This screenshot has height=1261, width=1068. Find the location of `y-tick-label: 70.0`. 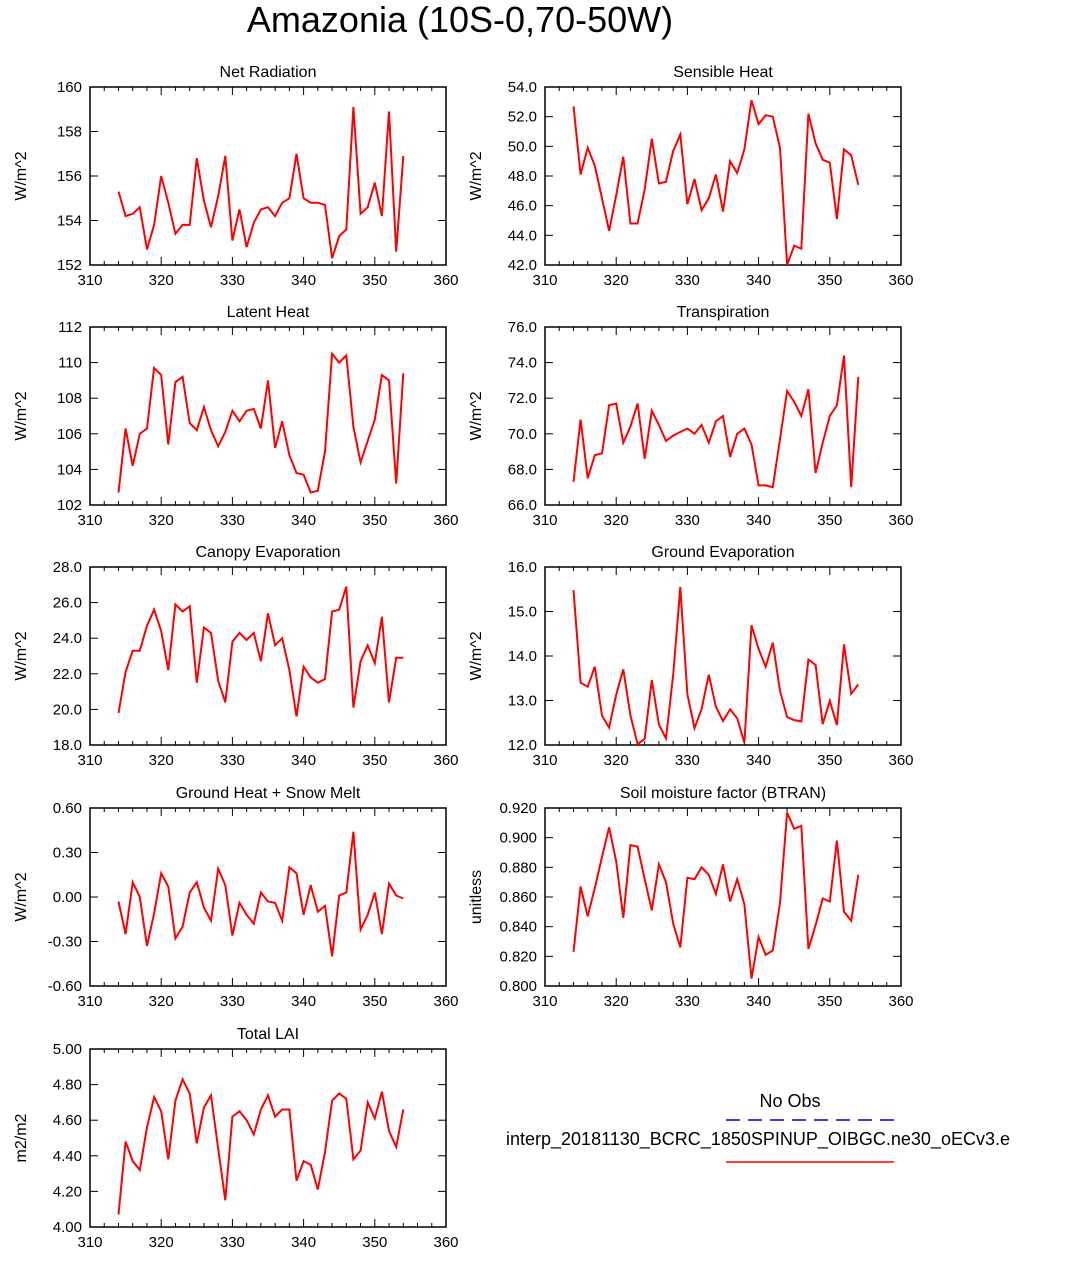

y-tick-label: 70.0 is located at coordinates (522, 434).